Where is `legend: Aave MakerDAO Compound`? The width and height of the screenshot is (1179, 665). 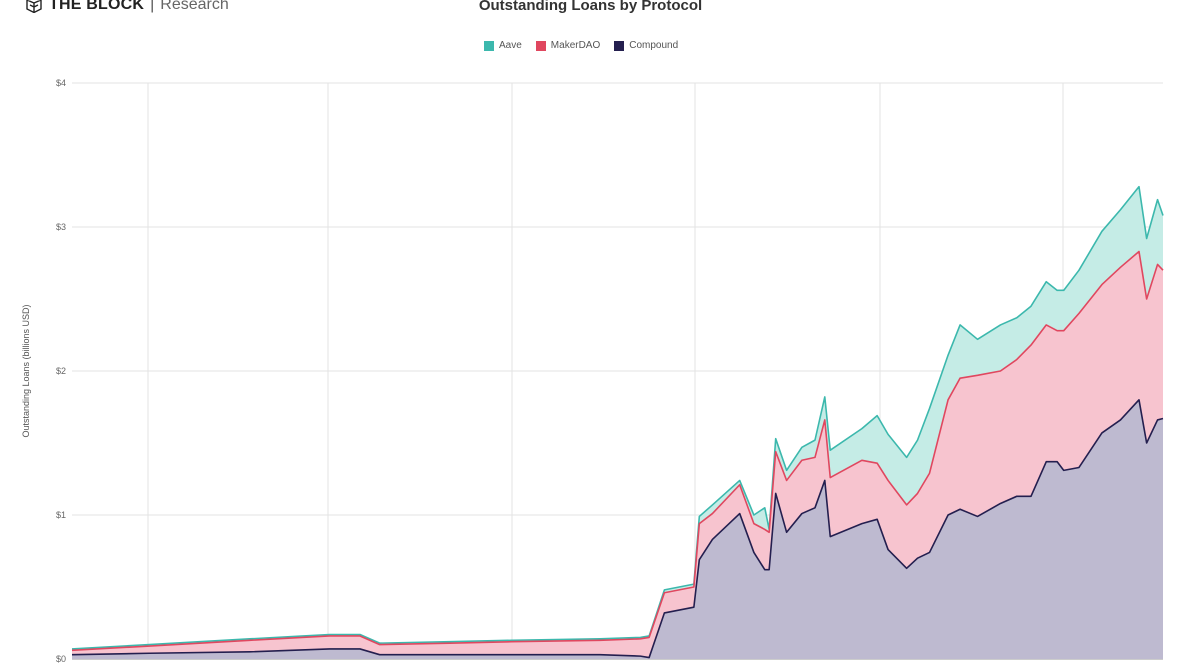
legend: Aave MakerDAO Compound is located at coordinates (581, 45).